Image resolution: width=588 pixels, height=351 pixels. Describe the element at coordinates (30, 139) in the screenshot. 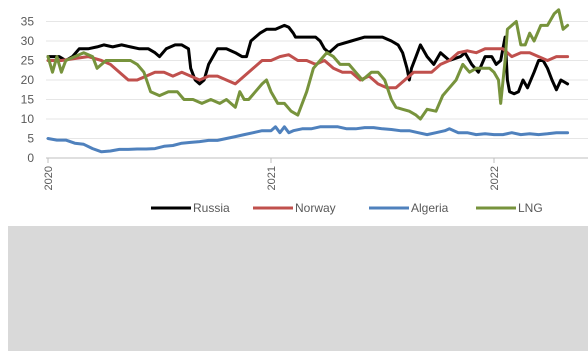

I see `y-tick-label: 5` at that location.